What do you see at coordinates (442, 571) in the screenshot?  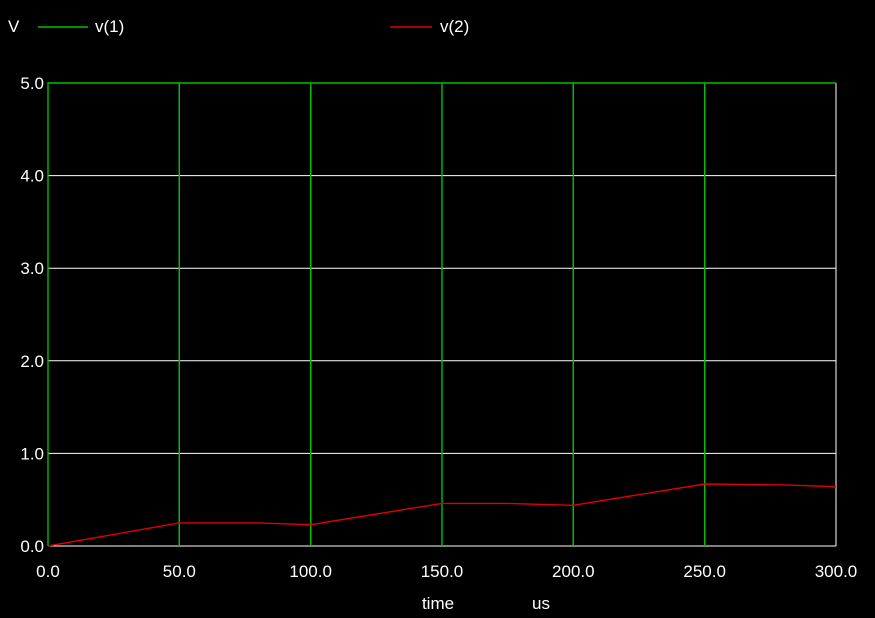 I see `x-tick-label: 150.0` at bounding box center [442, 571].